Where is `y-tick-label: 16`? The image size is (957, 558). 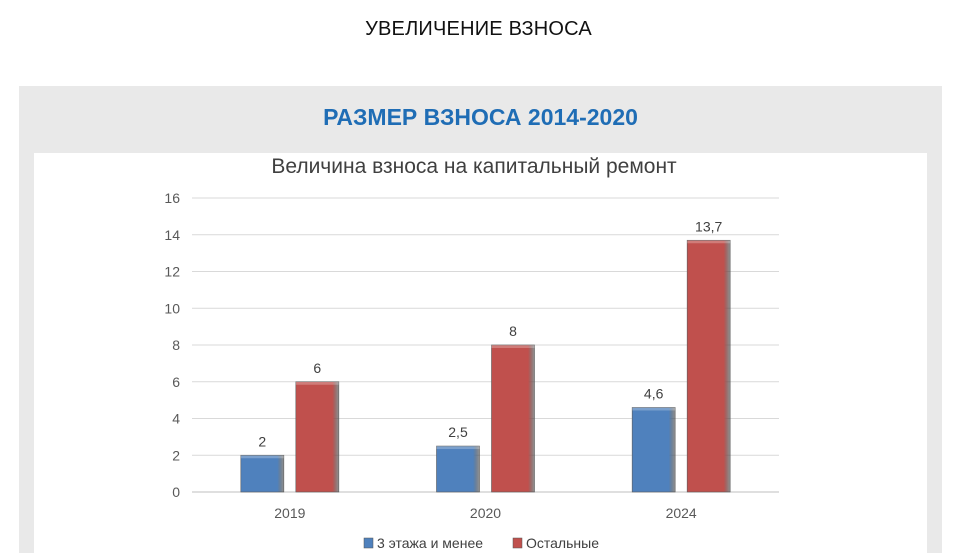 y-tick-label: 16 is located at coordinates (172, 198).